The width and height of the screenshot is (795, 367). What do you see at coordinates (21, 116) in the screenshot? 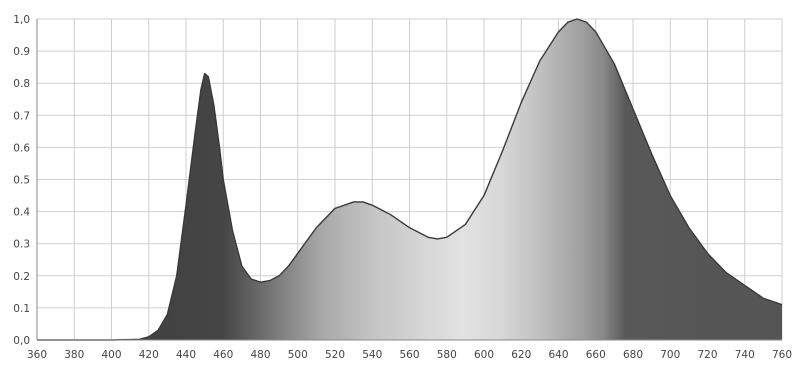
I see `y-tick-label: 0.7` at bounding box center [21, 116].